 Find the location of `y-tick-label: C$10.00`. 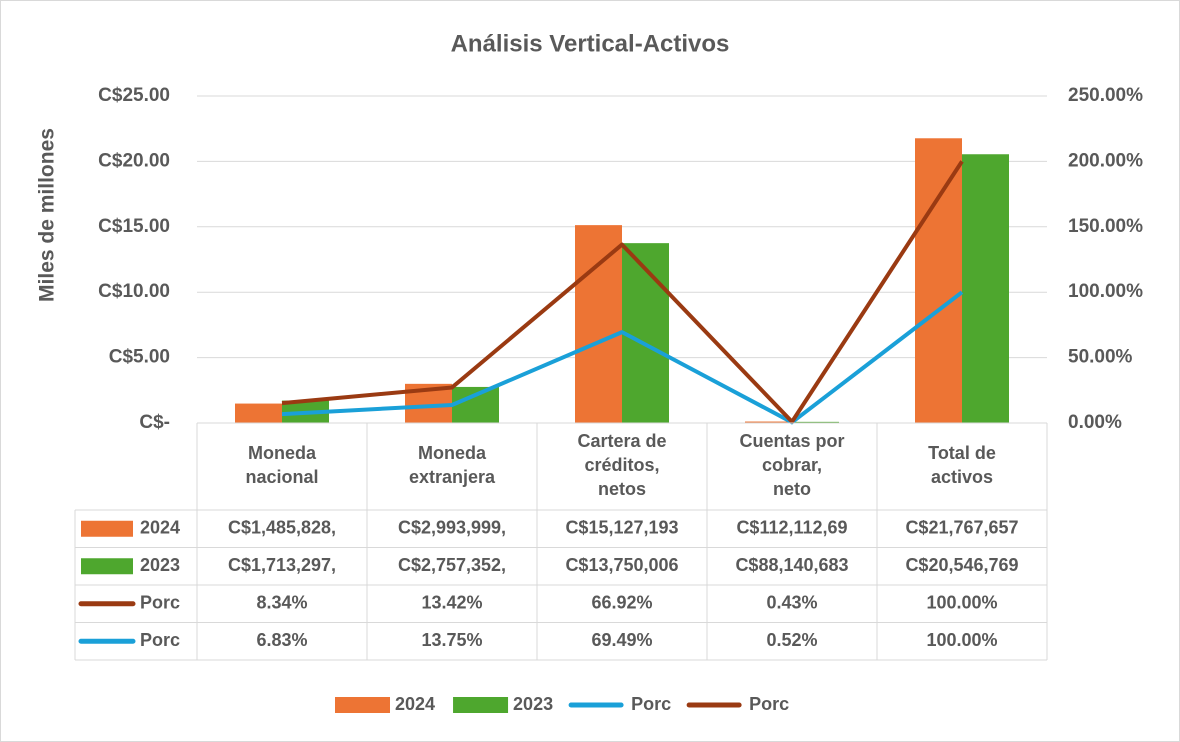

y-tick-label: C$10.00 is located at coordinates (134, 291).